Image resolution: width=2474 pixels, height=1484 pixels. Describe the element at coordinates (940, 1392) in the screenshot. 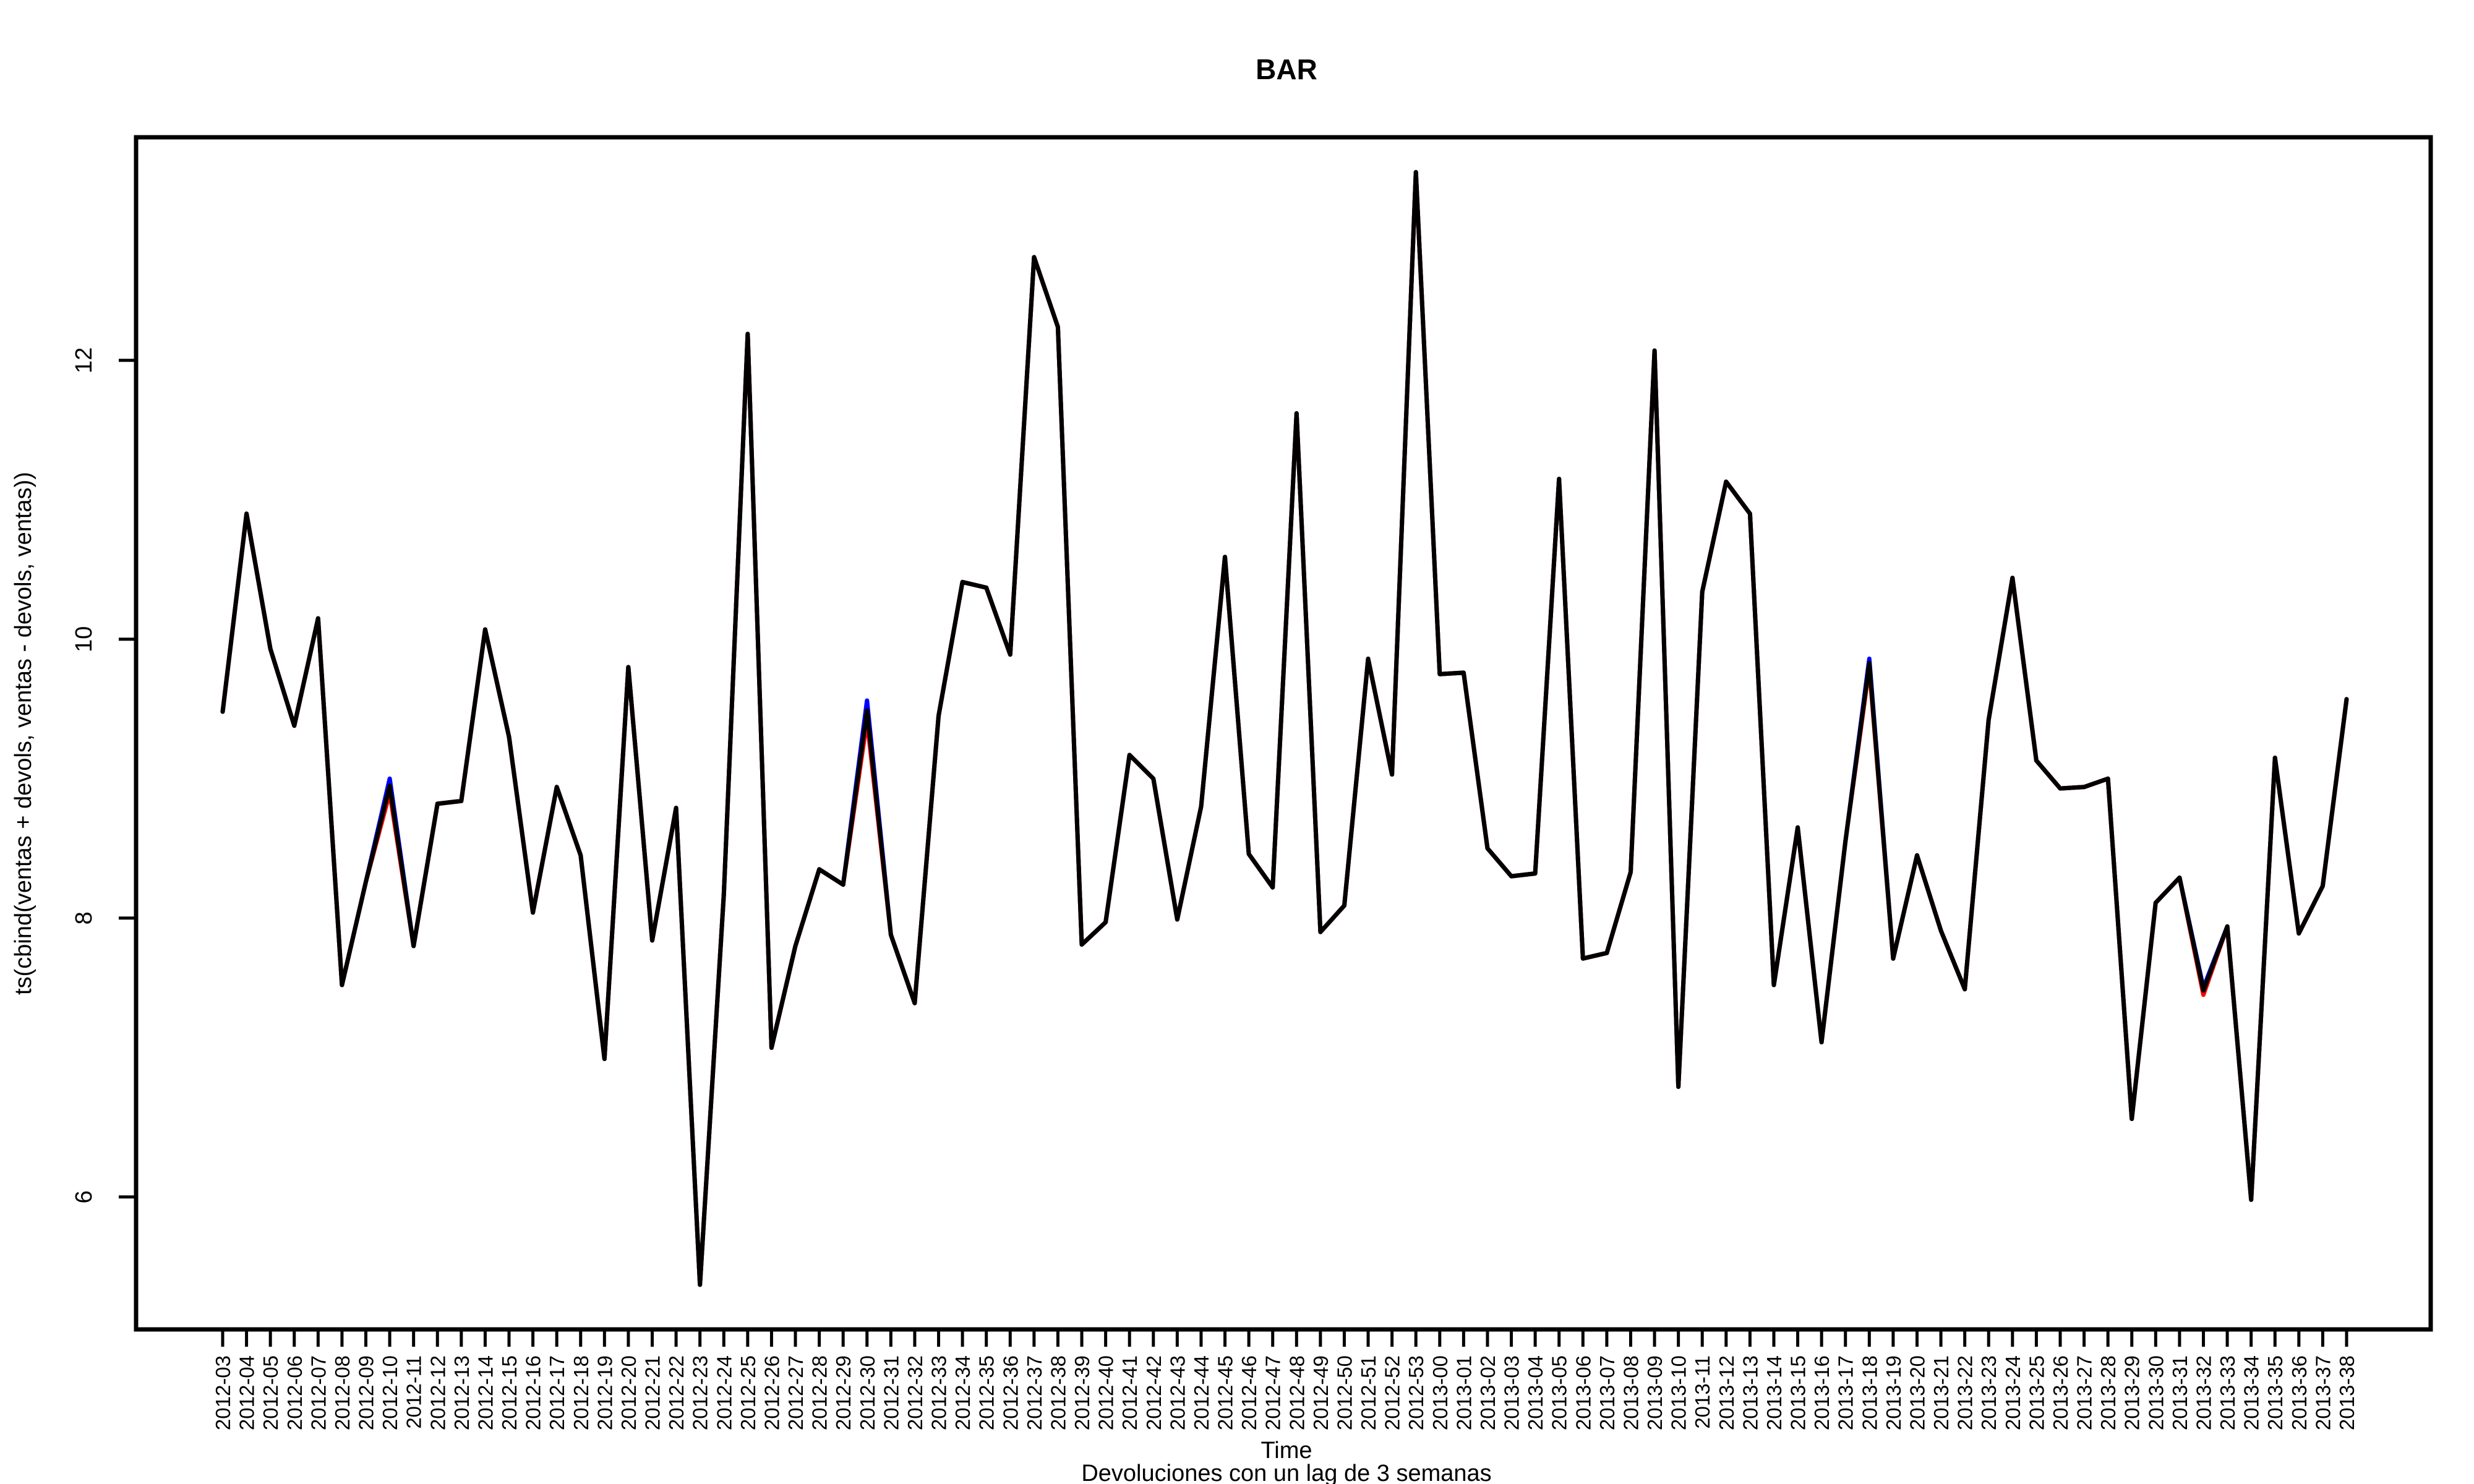

I see `x-tick-label: 2012-33` at that location.